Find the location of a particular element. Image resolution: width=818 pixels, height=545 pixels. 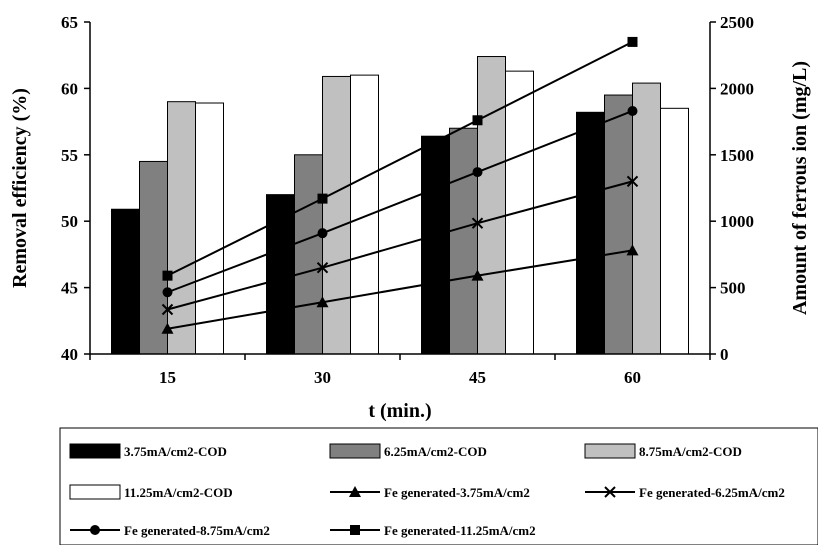

x-tick-label: 45 is located at coordinates (477, 377).